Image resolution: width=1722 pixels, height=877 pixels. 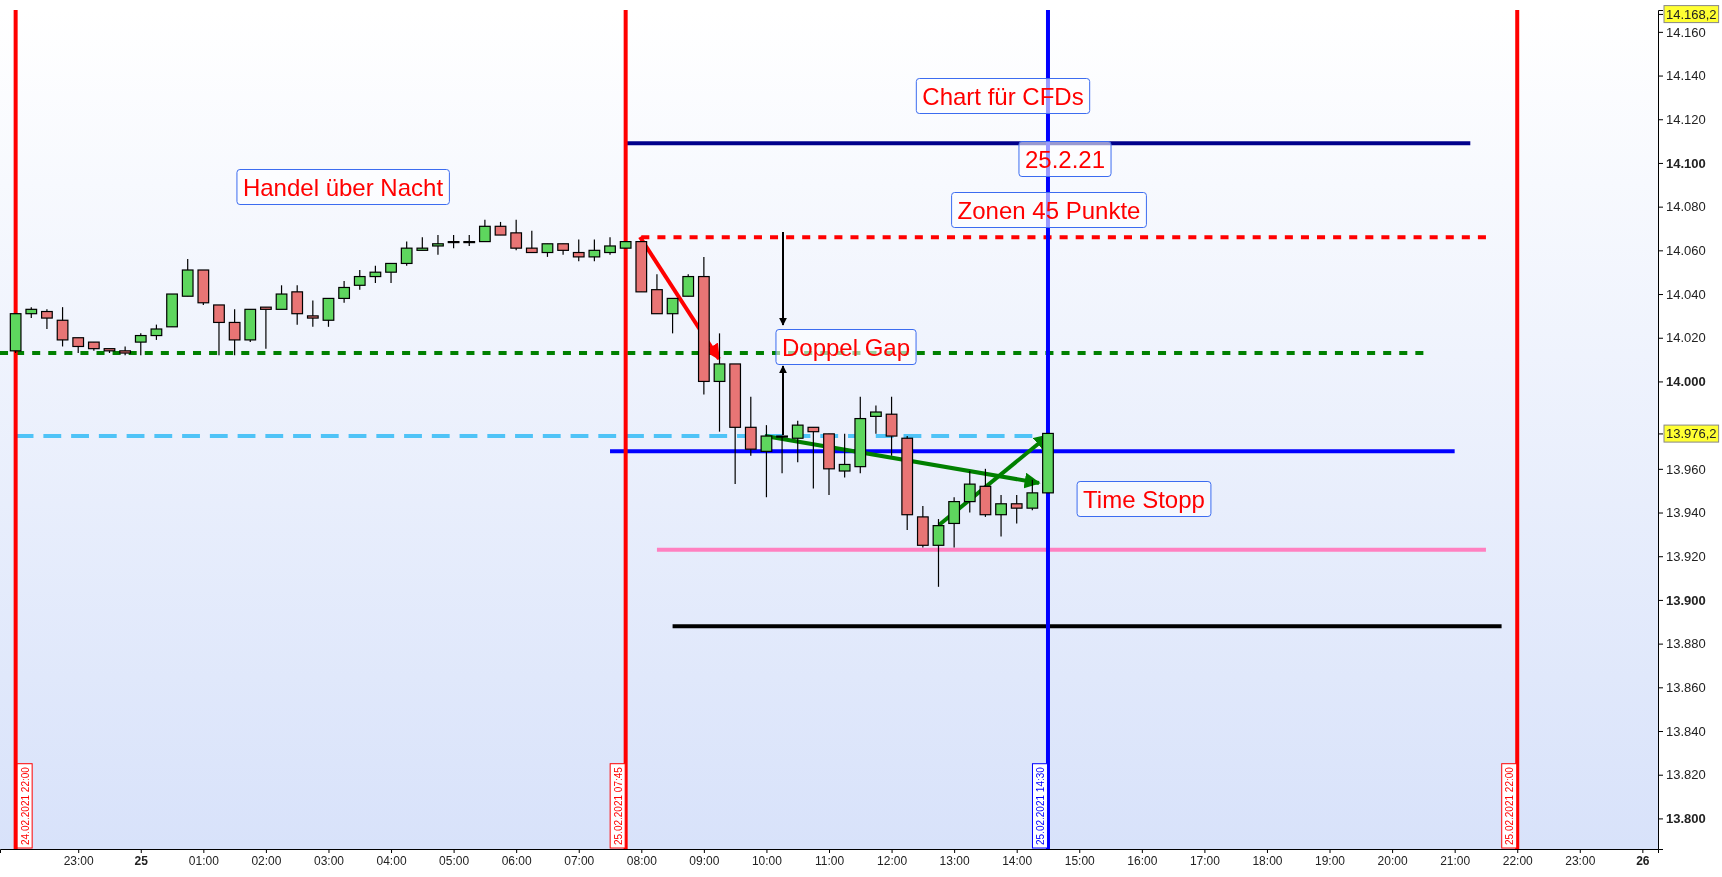 What do you see at coordinates (1392, 860) in the screenshot?
I see `x-tick-label: 20:00` at bounding box center [1392, 860].